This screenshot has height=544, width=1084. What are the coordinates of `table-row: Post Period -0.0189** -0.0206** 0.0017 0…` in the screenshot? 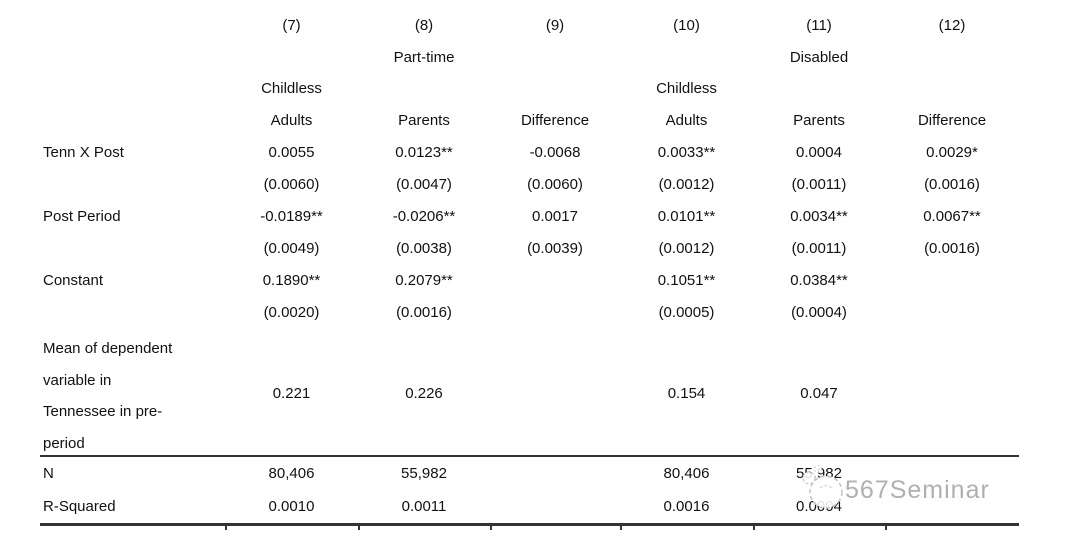 It's located at (529, 216).